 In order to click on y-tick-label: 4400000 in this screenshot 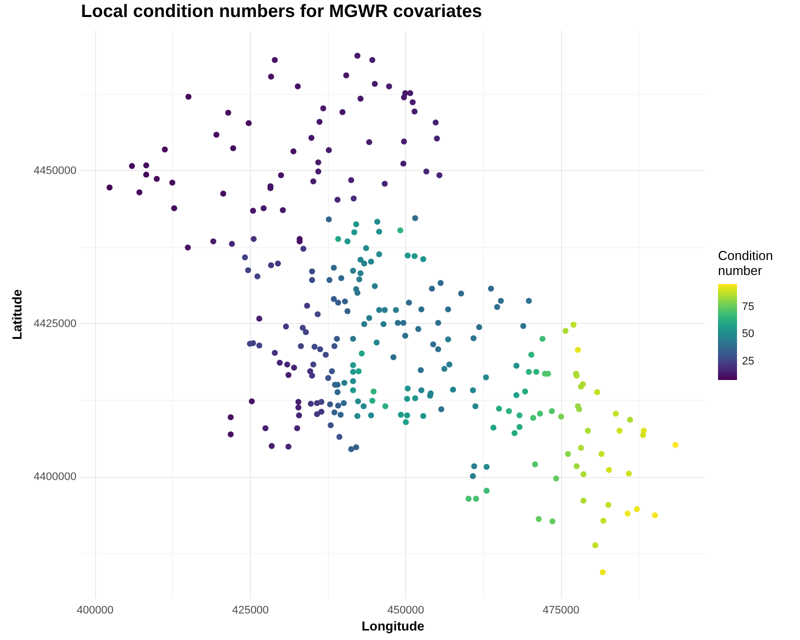, I will do `click(55, 477)`.